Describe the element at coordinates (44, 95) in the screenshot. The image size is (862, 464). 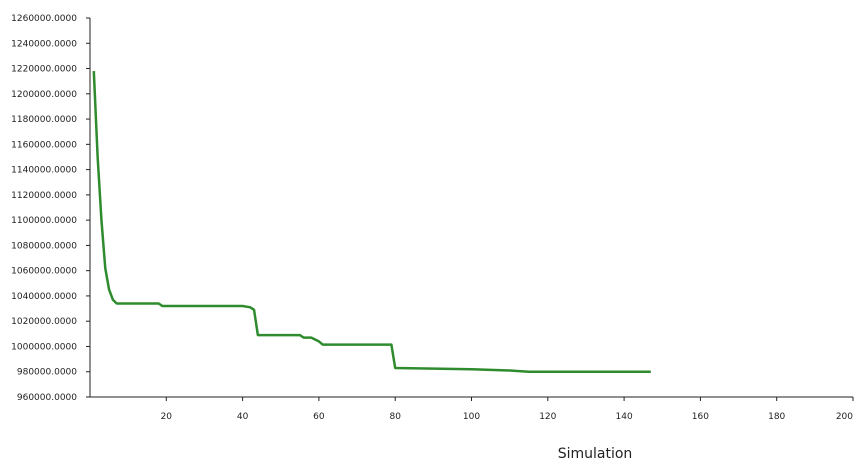
I see `y-tick-label: 1200000.0000` at that location.